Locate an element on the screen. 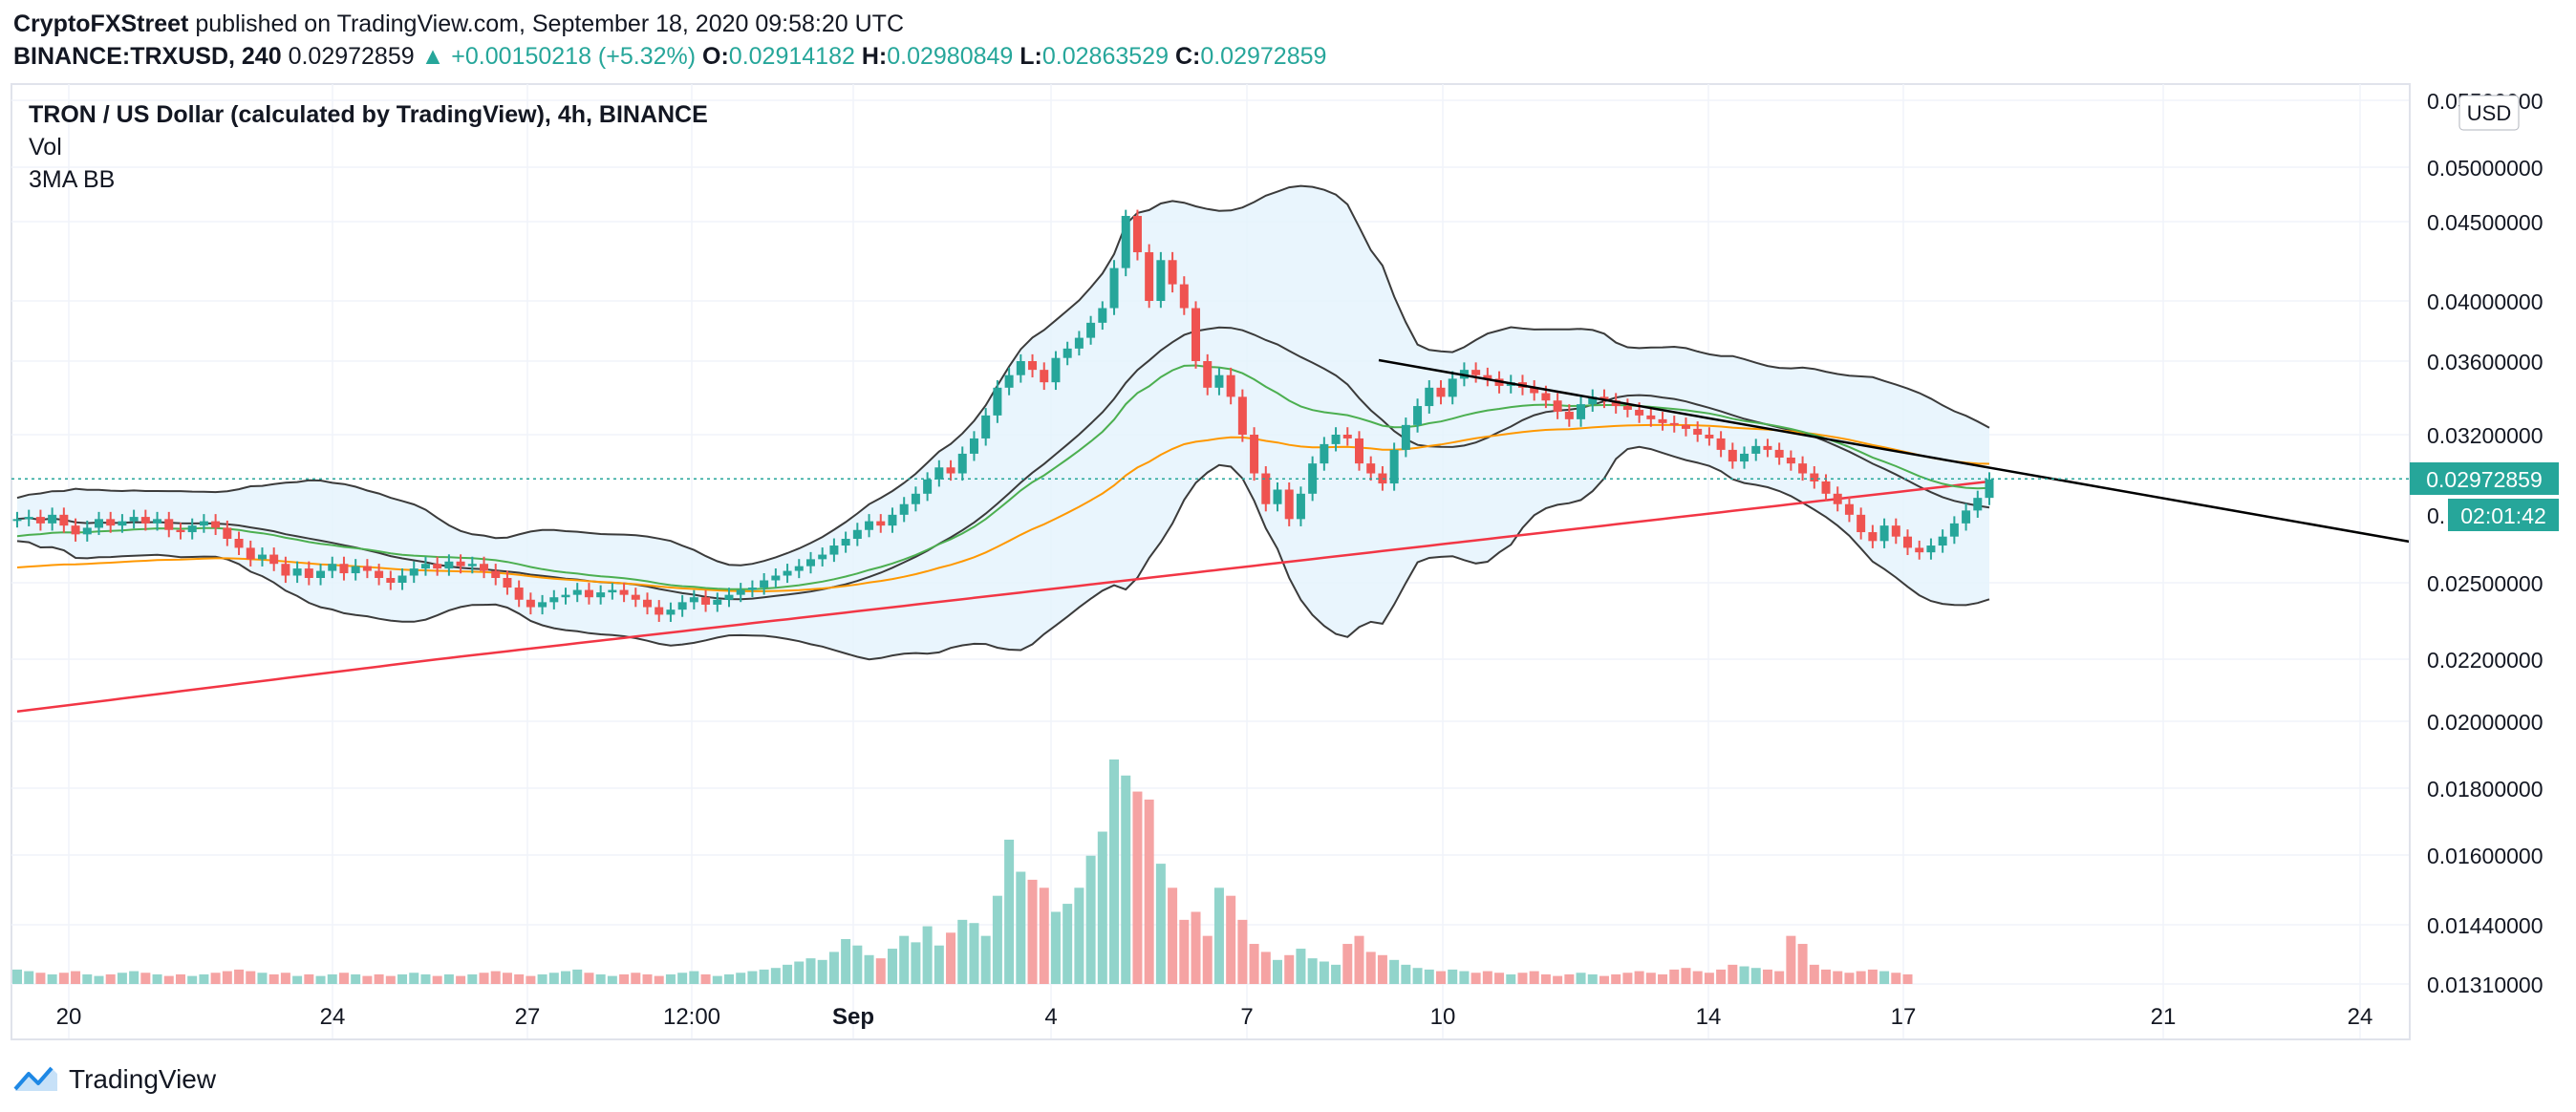  time-tick-label: 12:00 is located at coordinates (691, 1017).